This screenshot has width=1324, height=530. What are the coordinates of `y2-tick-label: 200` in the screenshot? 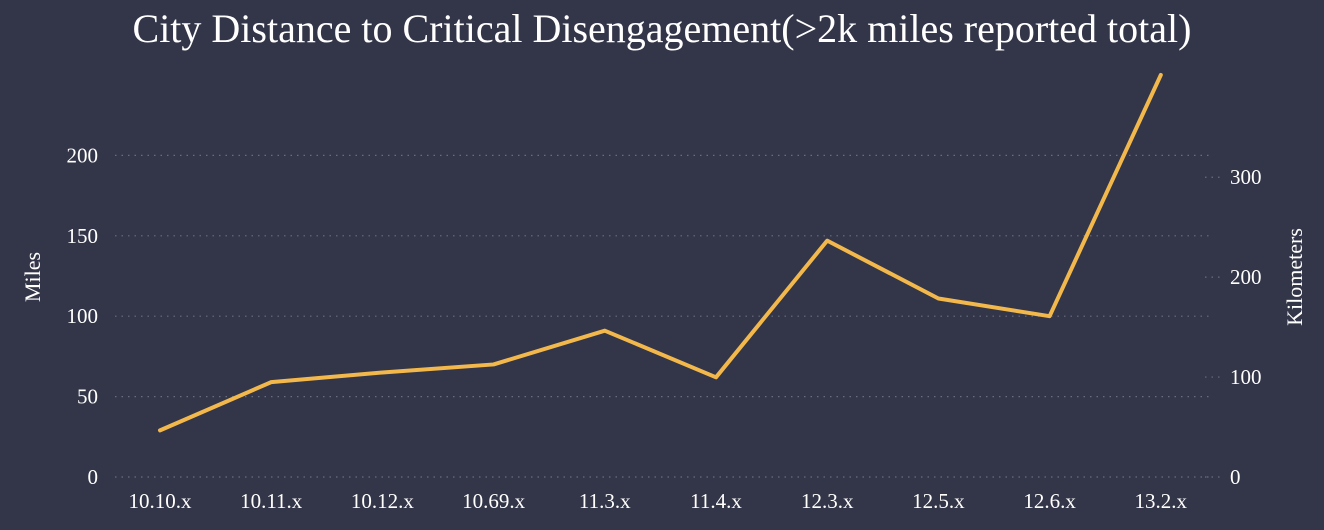 It's located at (1246, 277).